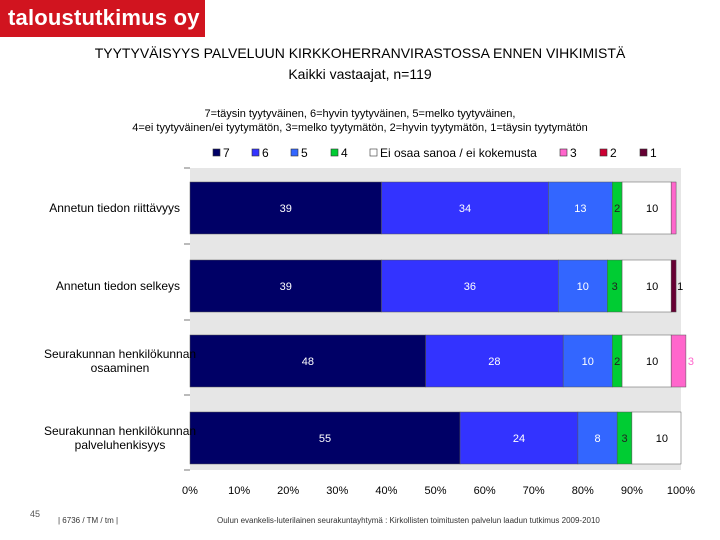  Describe the element at coordinates (534, 491) in the screenshot. I see `x-tick-label: 70%` at that location.